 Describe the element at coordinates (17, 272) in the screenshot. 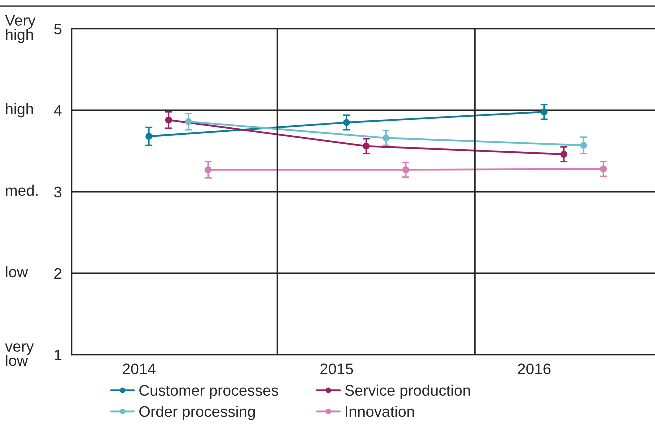

I see `text: low` at that location.